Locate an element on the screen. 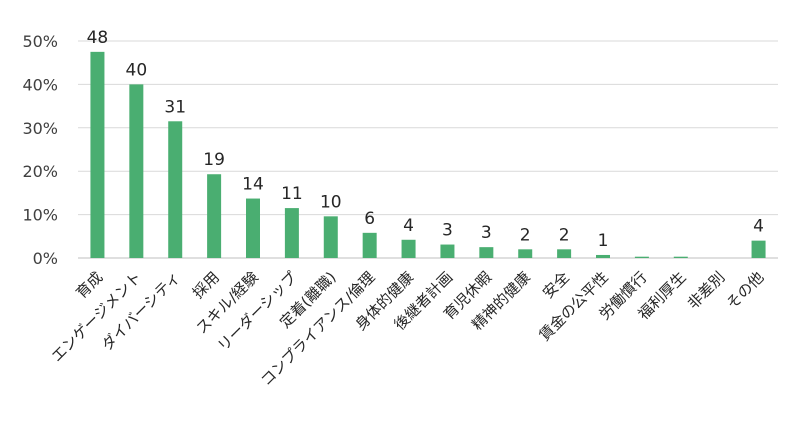 This screenshot has width=800, height=427. category-label: 育成 is located at coordinates (89, 285).